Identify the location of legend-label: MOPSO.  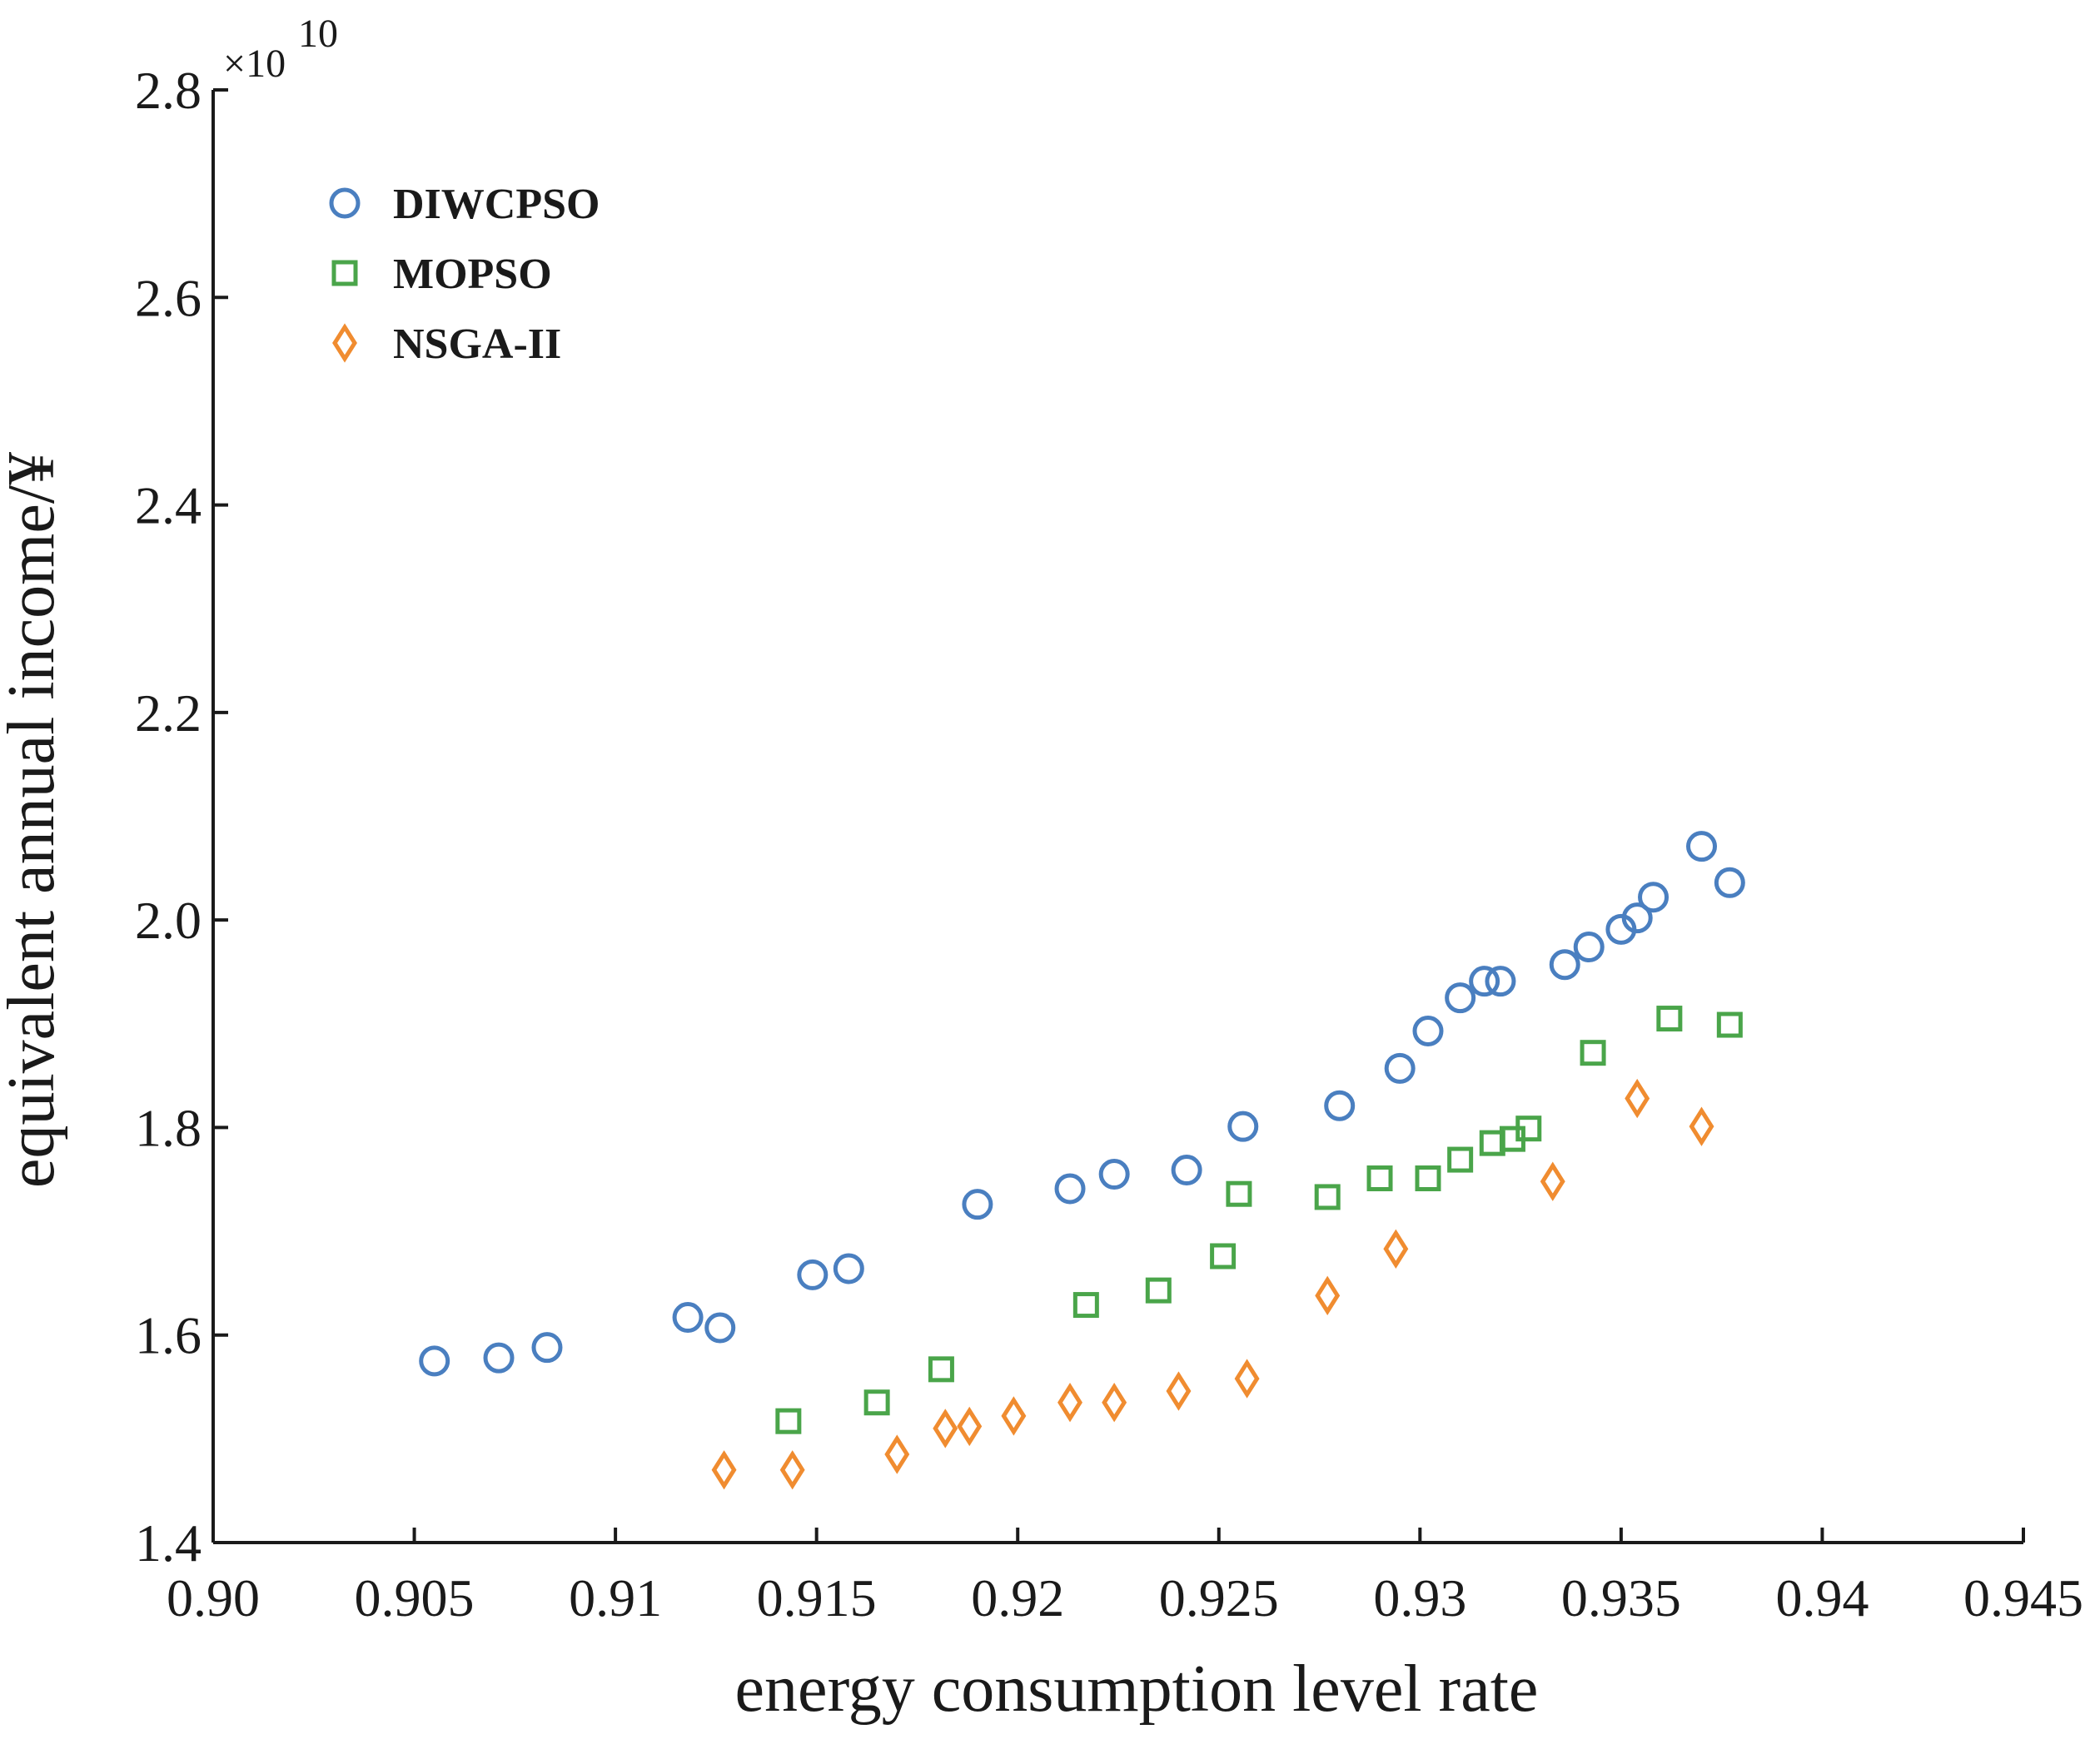
(472, 274).